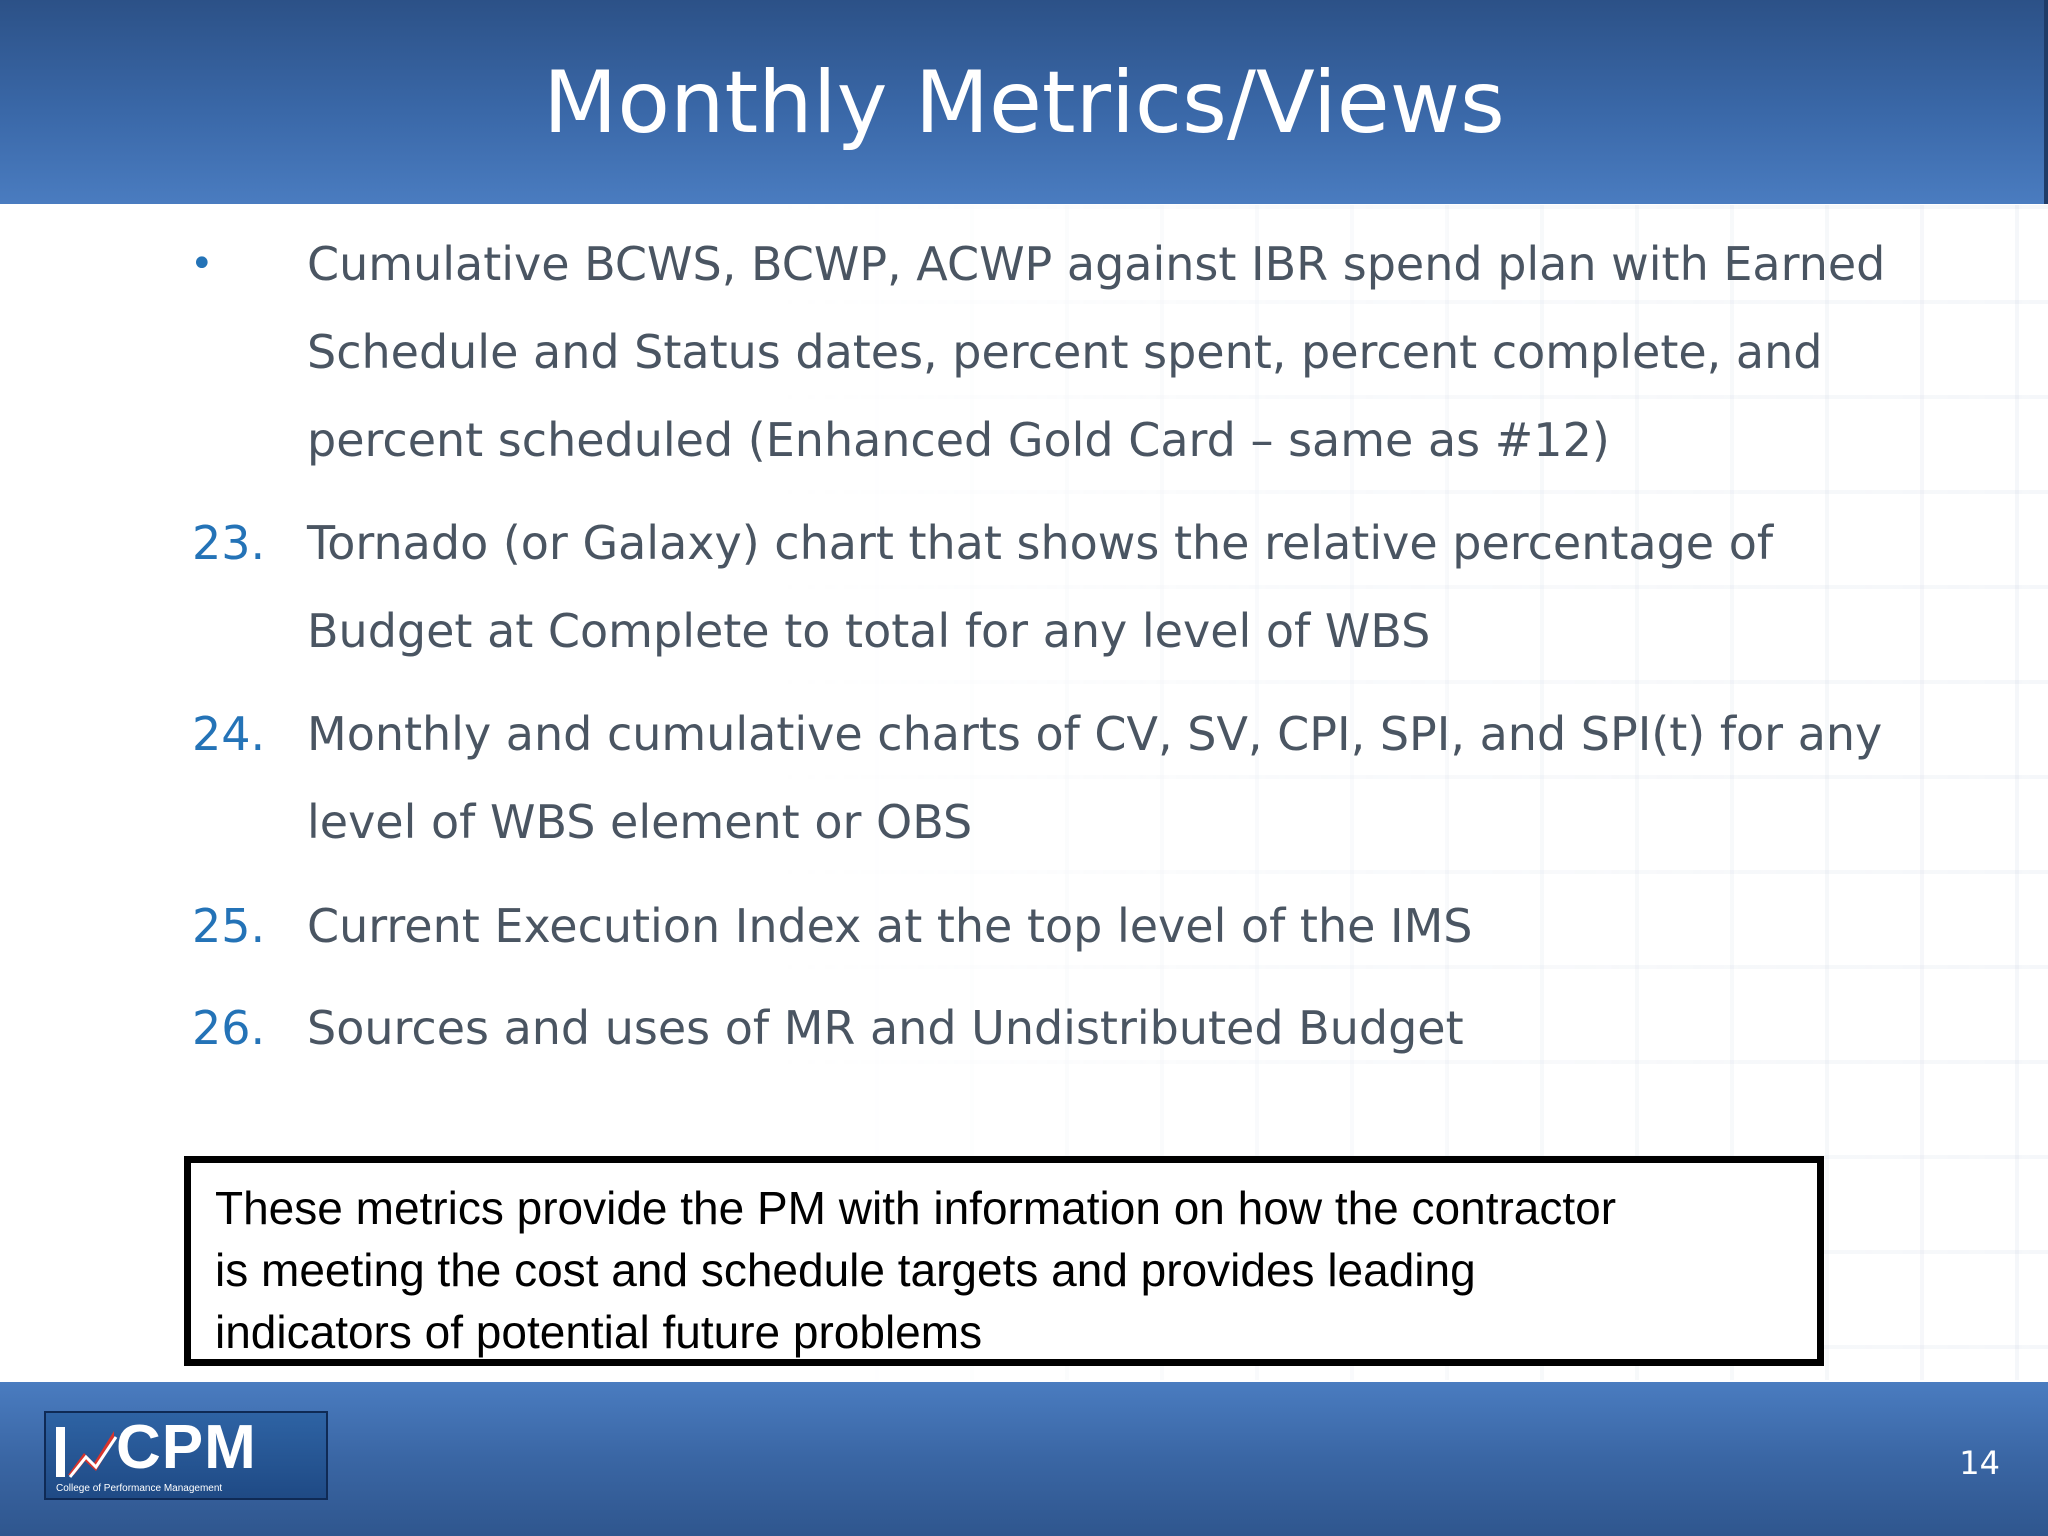 The height and width of the screenshot is (1536, 2048). Describe the element at coordinates (229, 1028) in the screenshot. I see `list-number: 26.` at that location.